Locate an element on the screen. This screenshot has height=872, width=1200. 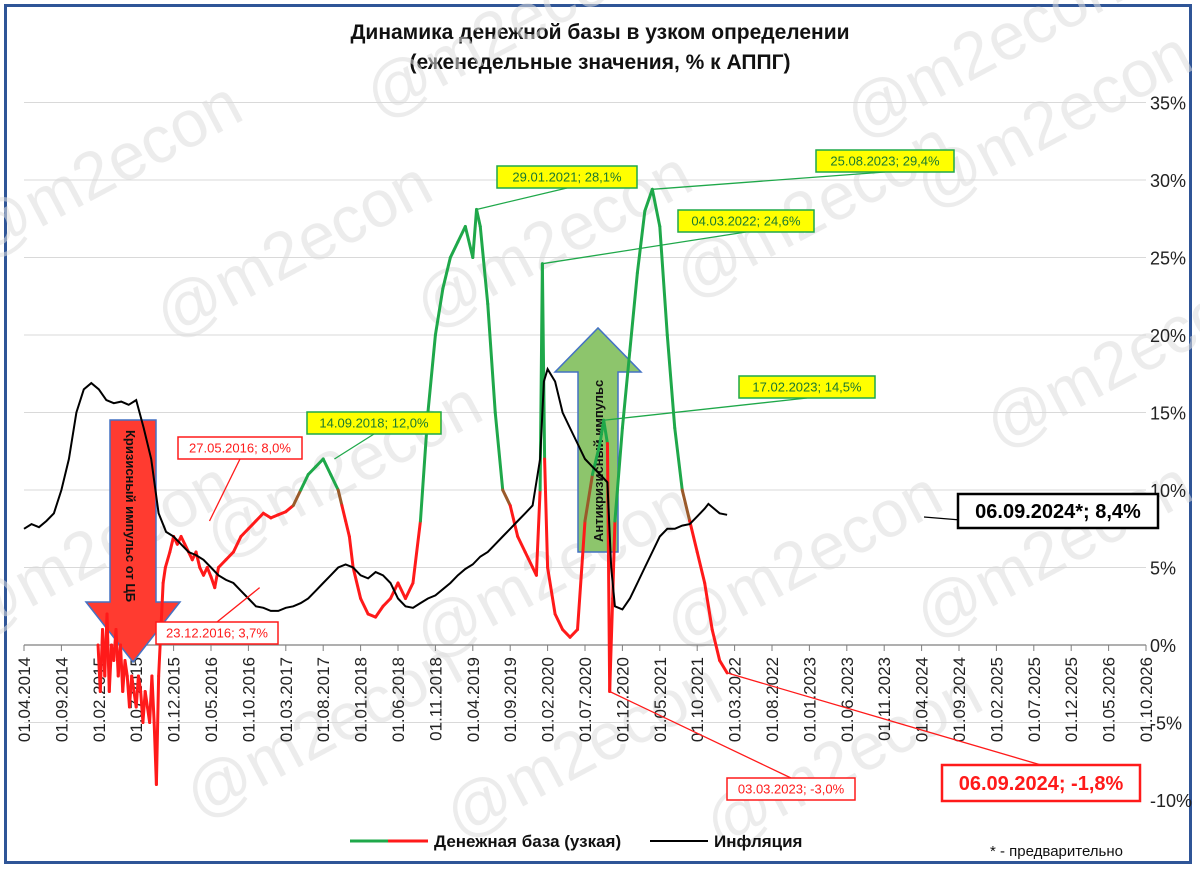
annotation-text: 17.02.2023; 14,5% is located at coordinates (807, 387).